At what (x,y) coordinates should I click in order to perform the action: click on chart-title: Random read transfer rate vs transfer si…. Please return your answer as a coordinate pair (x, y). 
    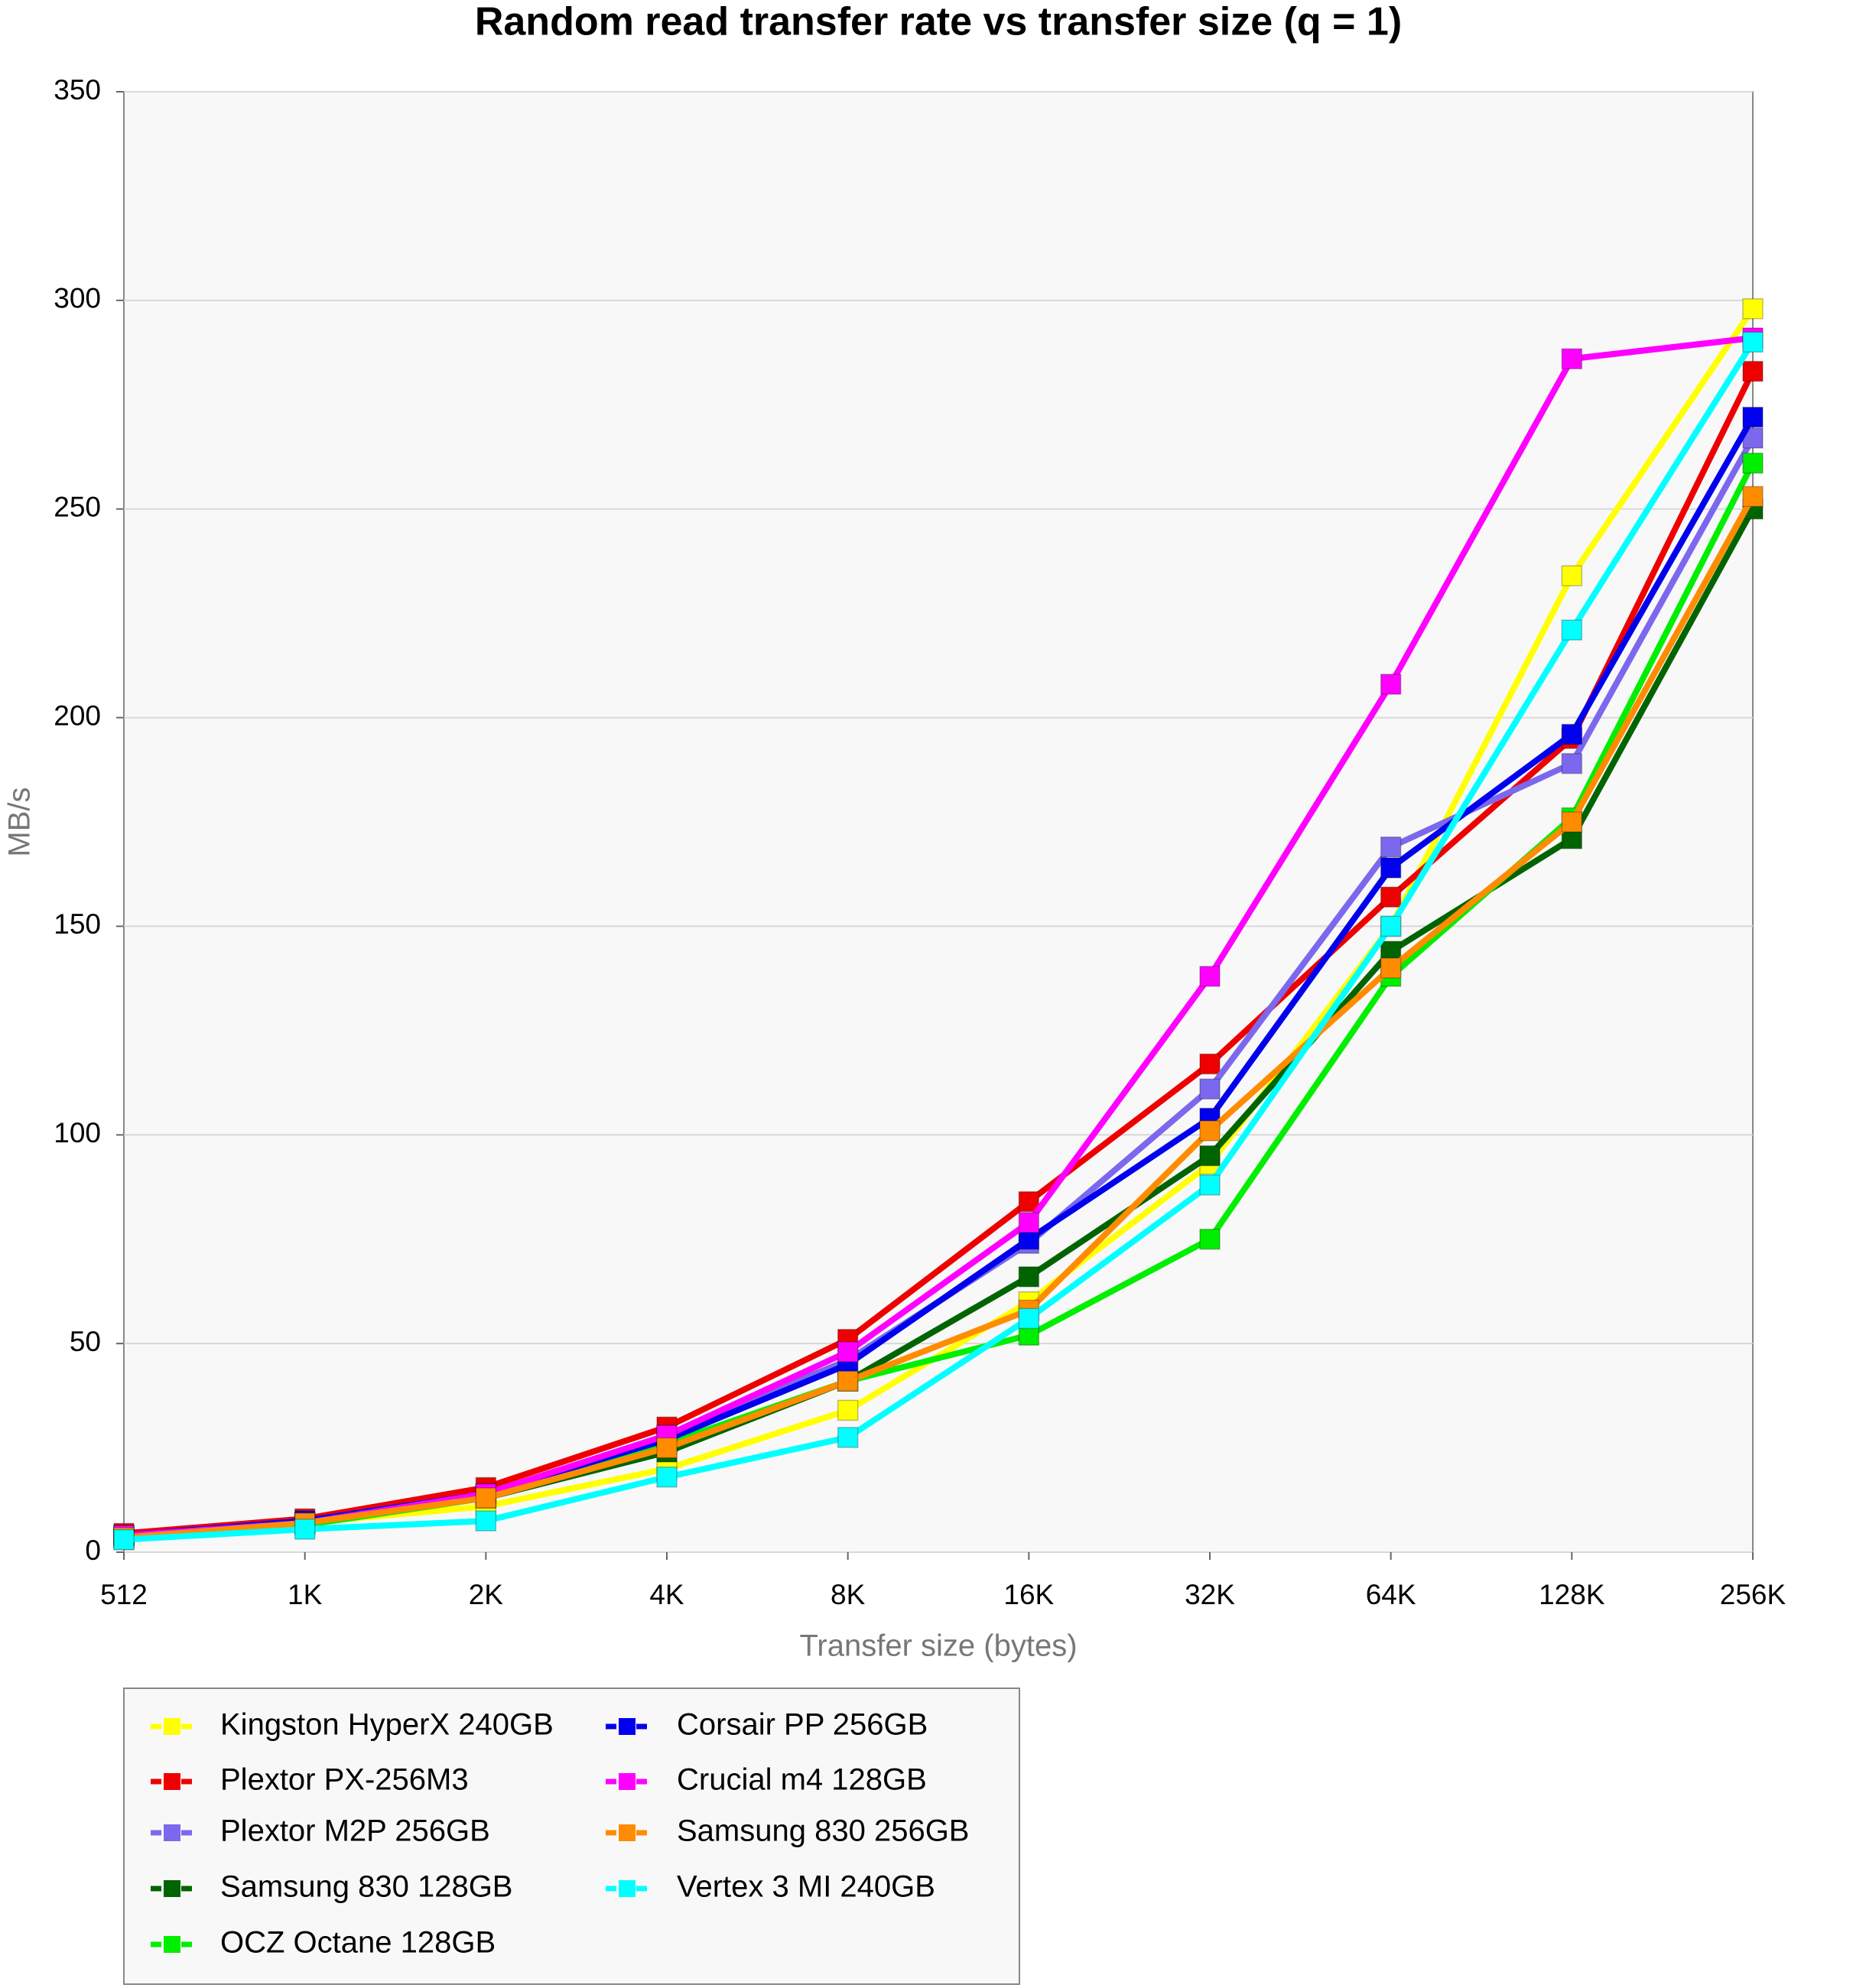
    Looking at the image, I should click on (938, 22).